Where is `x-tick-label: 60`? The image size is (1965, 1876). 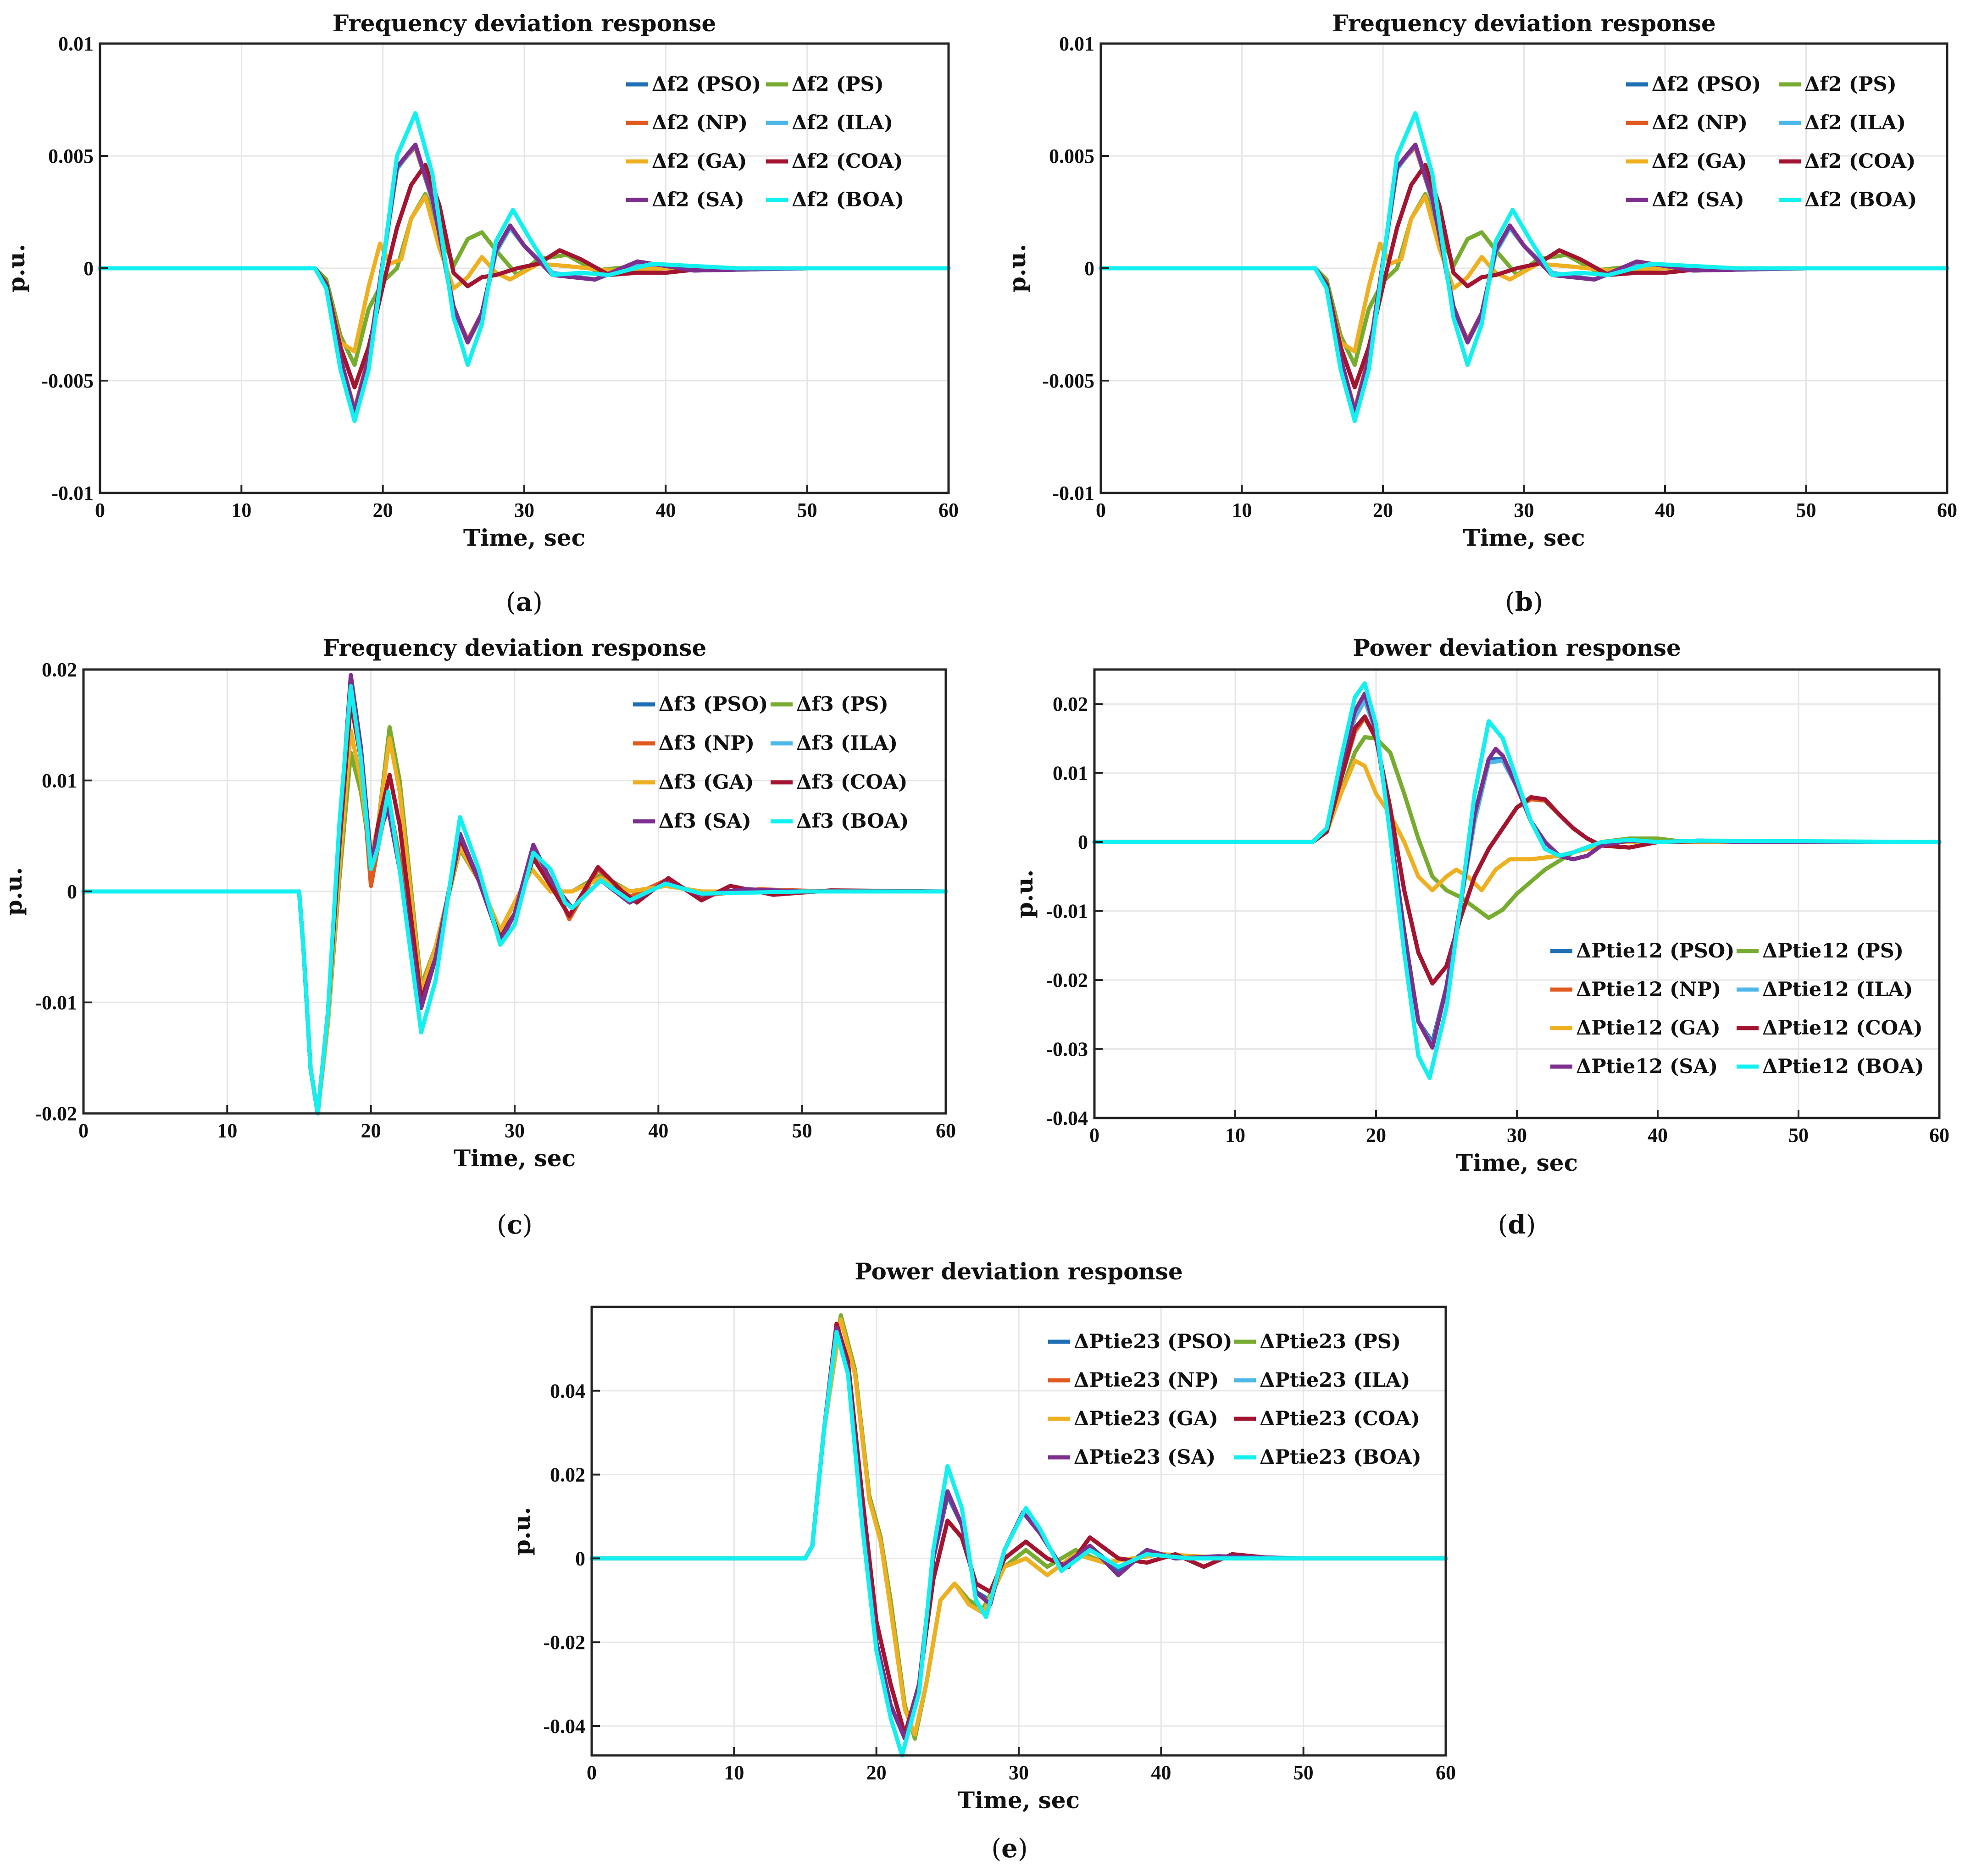 x-tick-label: 60 is located at coordinates (1947, 510).